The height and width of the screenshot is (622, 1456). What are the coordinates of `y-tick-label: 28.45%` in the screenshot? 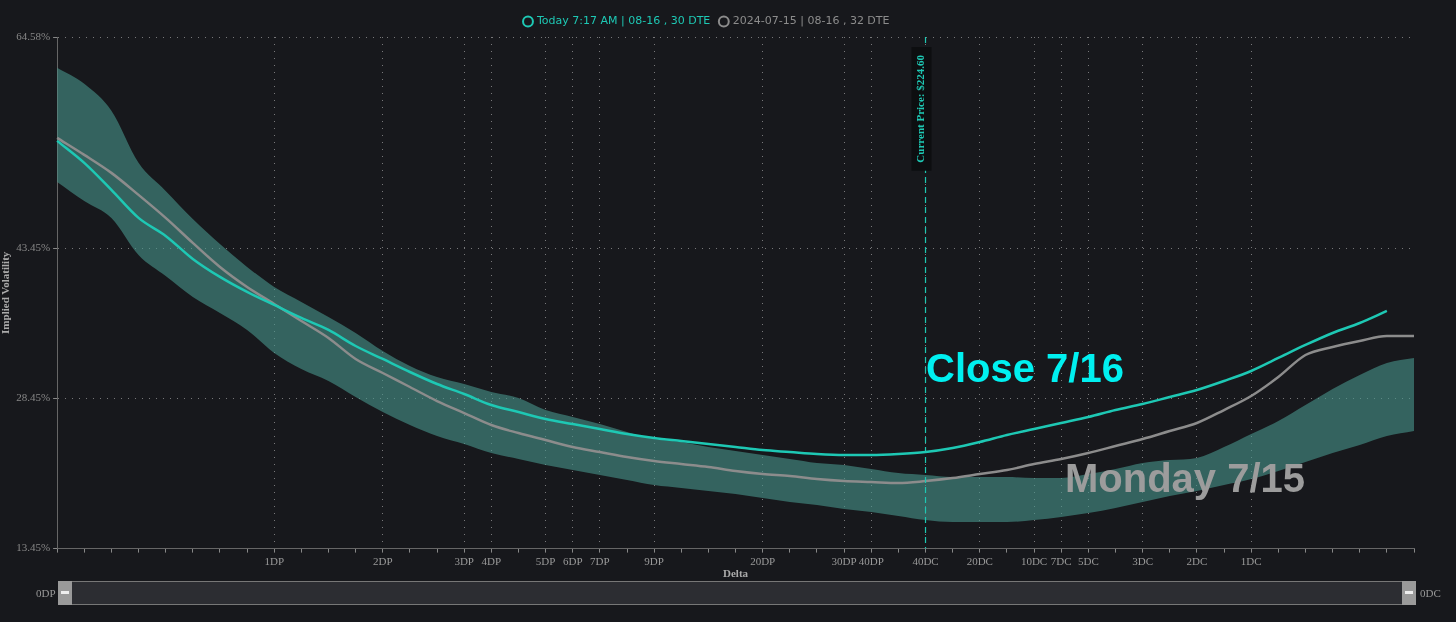 It's located at (33, 397).